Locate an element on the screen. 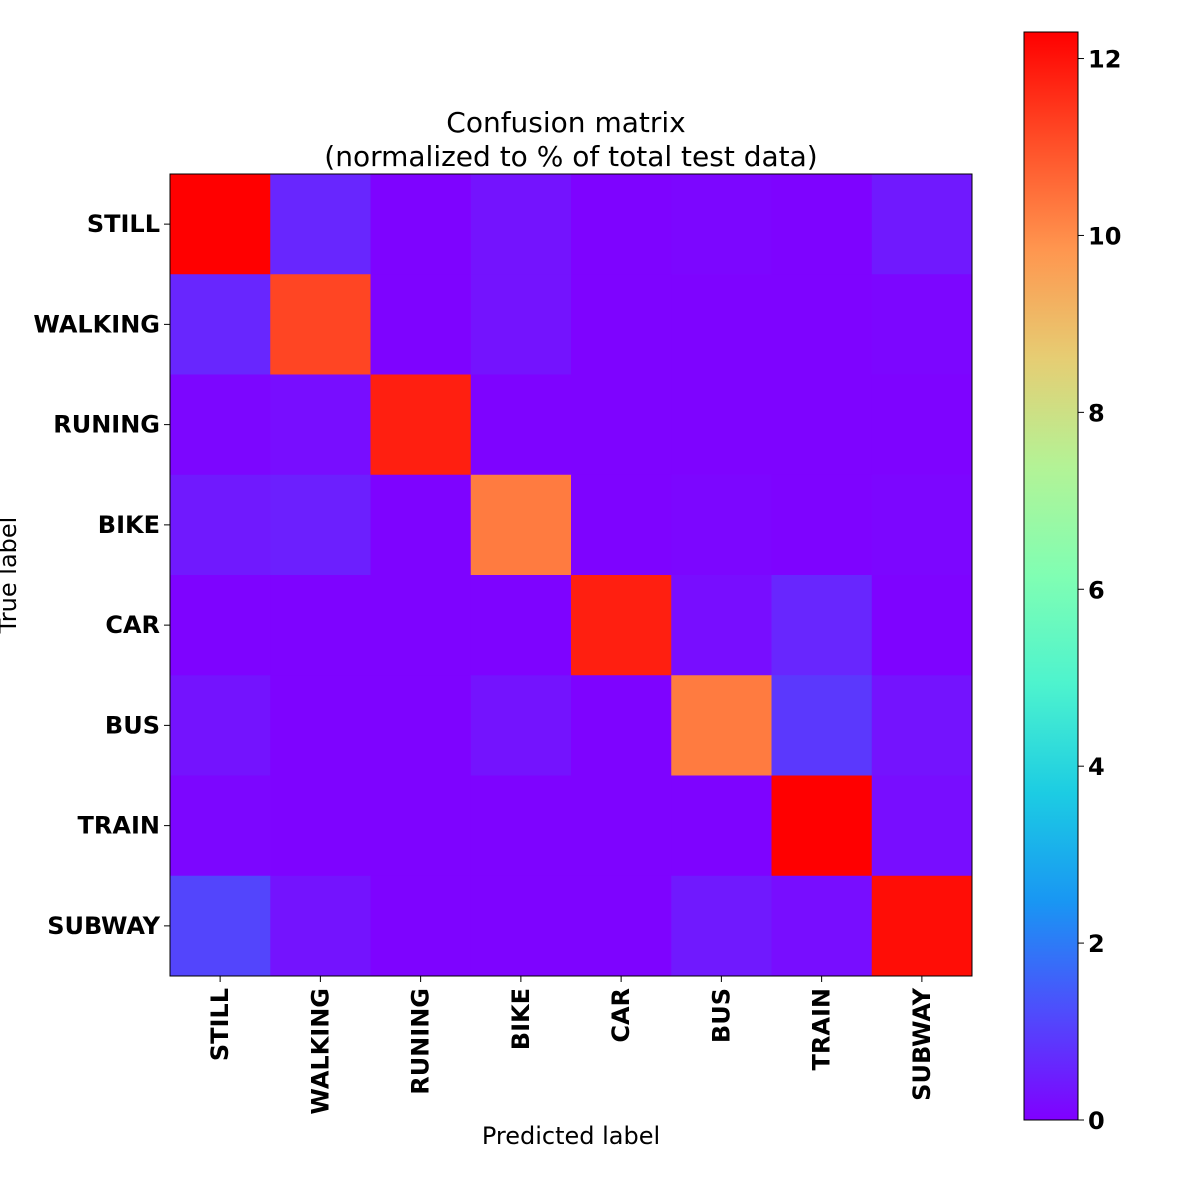 This screenshot has height=1200, width=1200. heatmap-cell-still-train is located at coordinates (822, 224).